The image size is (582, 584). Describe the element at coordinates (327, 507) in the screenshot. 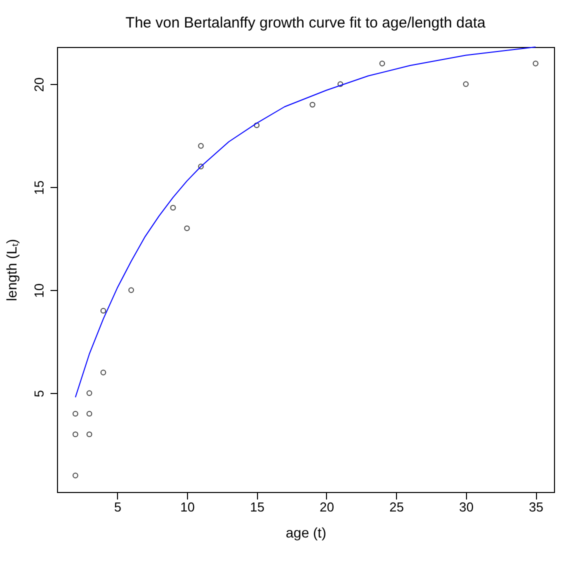

I see `x-tick-label: 20` at that location.